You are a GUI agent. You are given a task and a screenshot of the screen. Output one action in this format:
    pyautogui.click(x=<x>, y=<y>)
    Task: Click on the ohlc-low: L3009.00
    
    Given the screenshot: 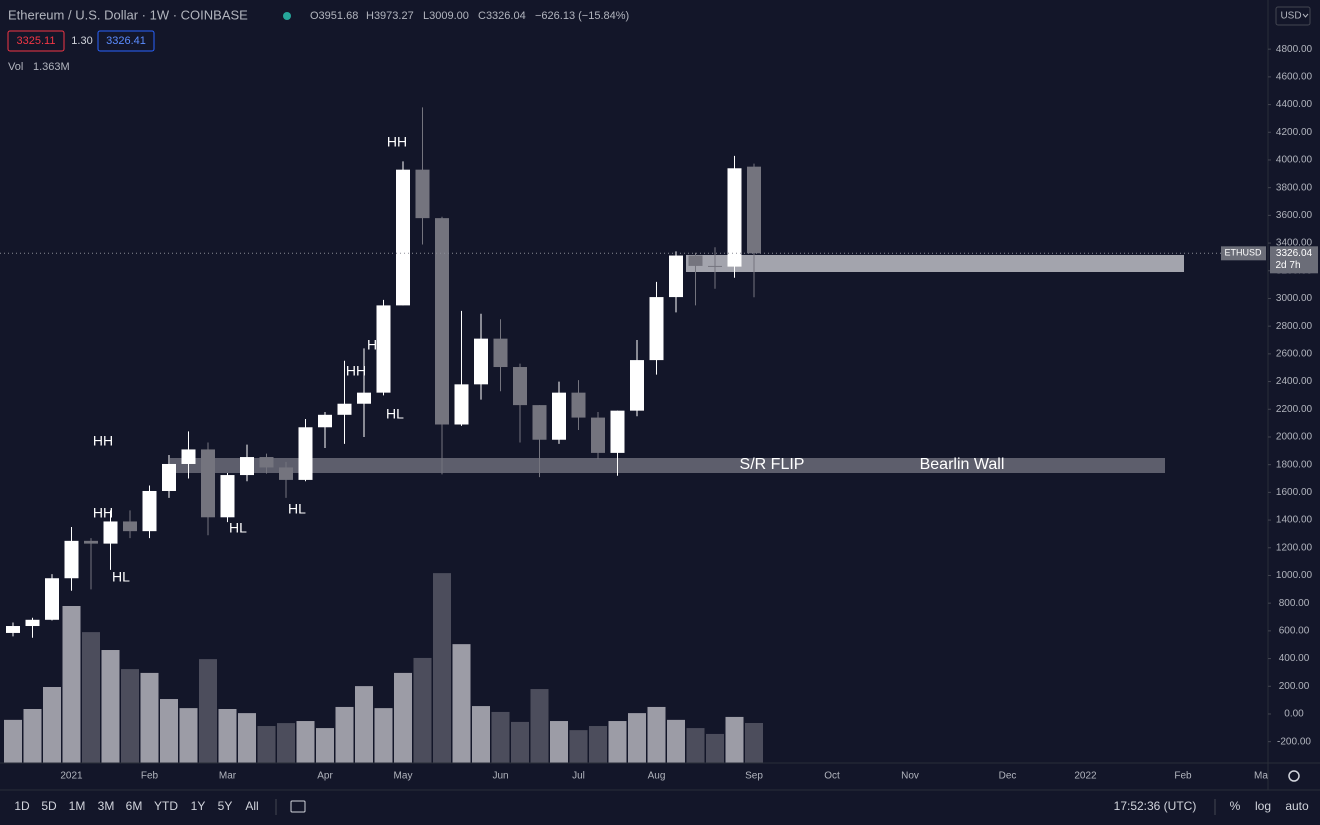 What is the action you would take?
    pyautogui.click(x=446, y=16)
    